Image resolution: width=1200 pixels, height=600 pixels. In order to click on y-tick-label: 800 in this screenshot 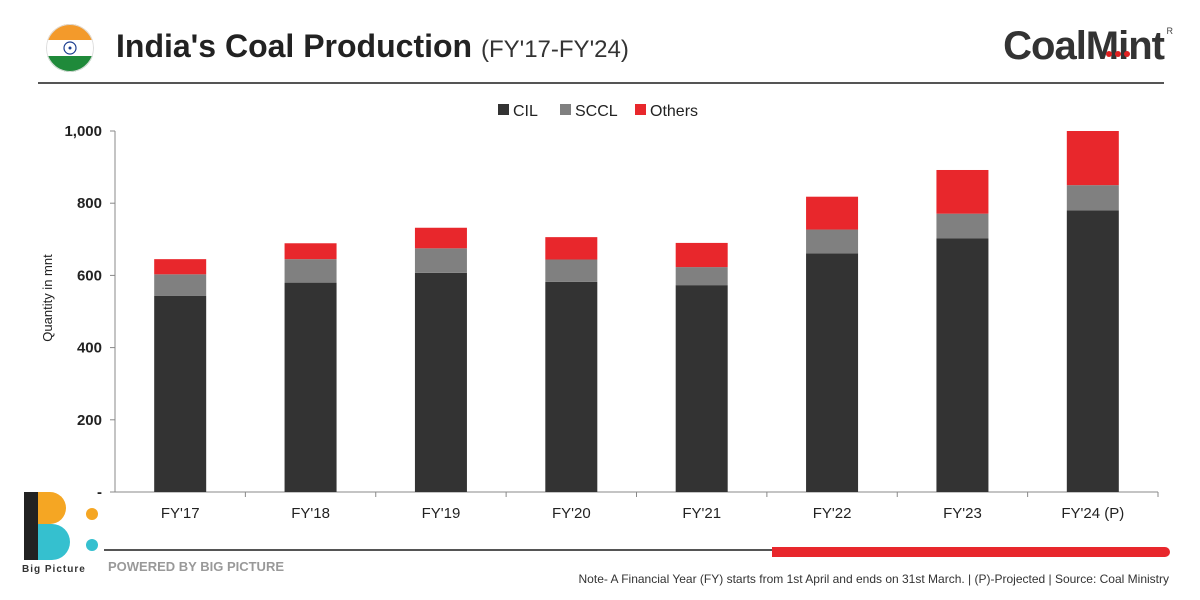, I will do `click(89, 203)`.